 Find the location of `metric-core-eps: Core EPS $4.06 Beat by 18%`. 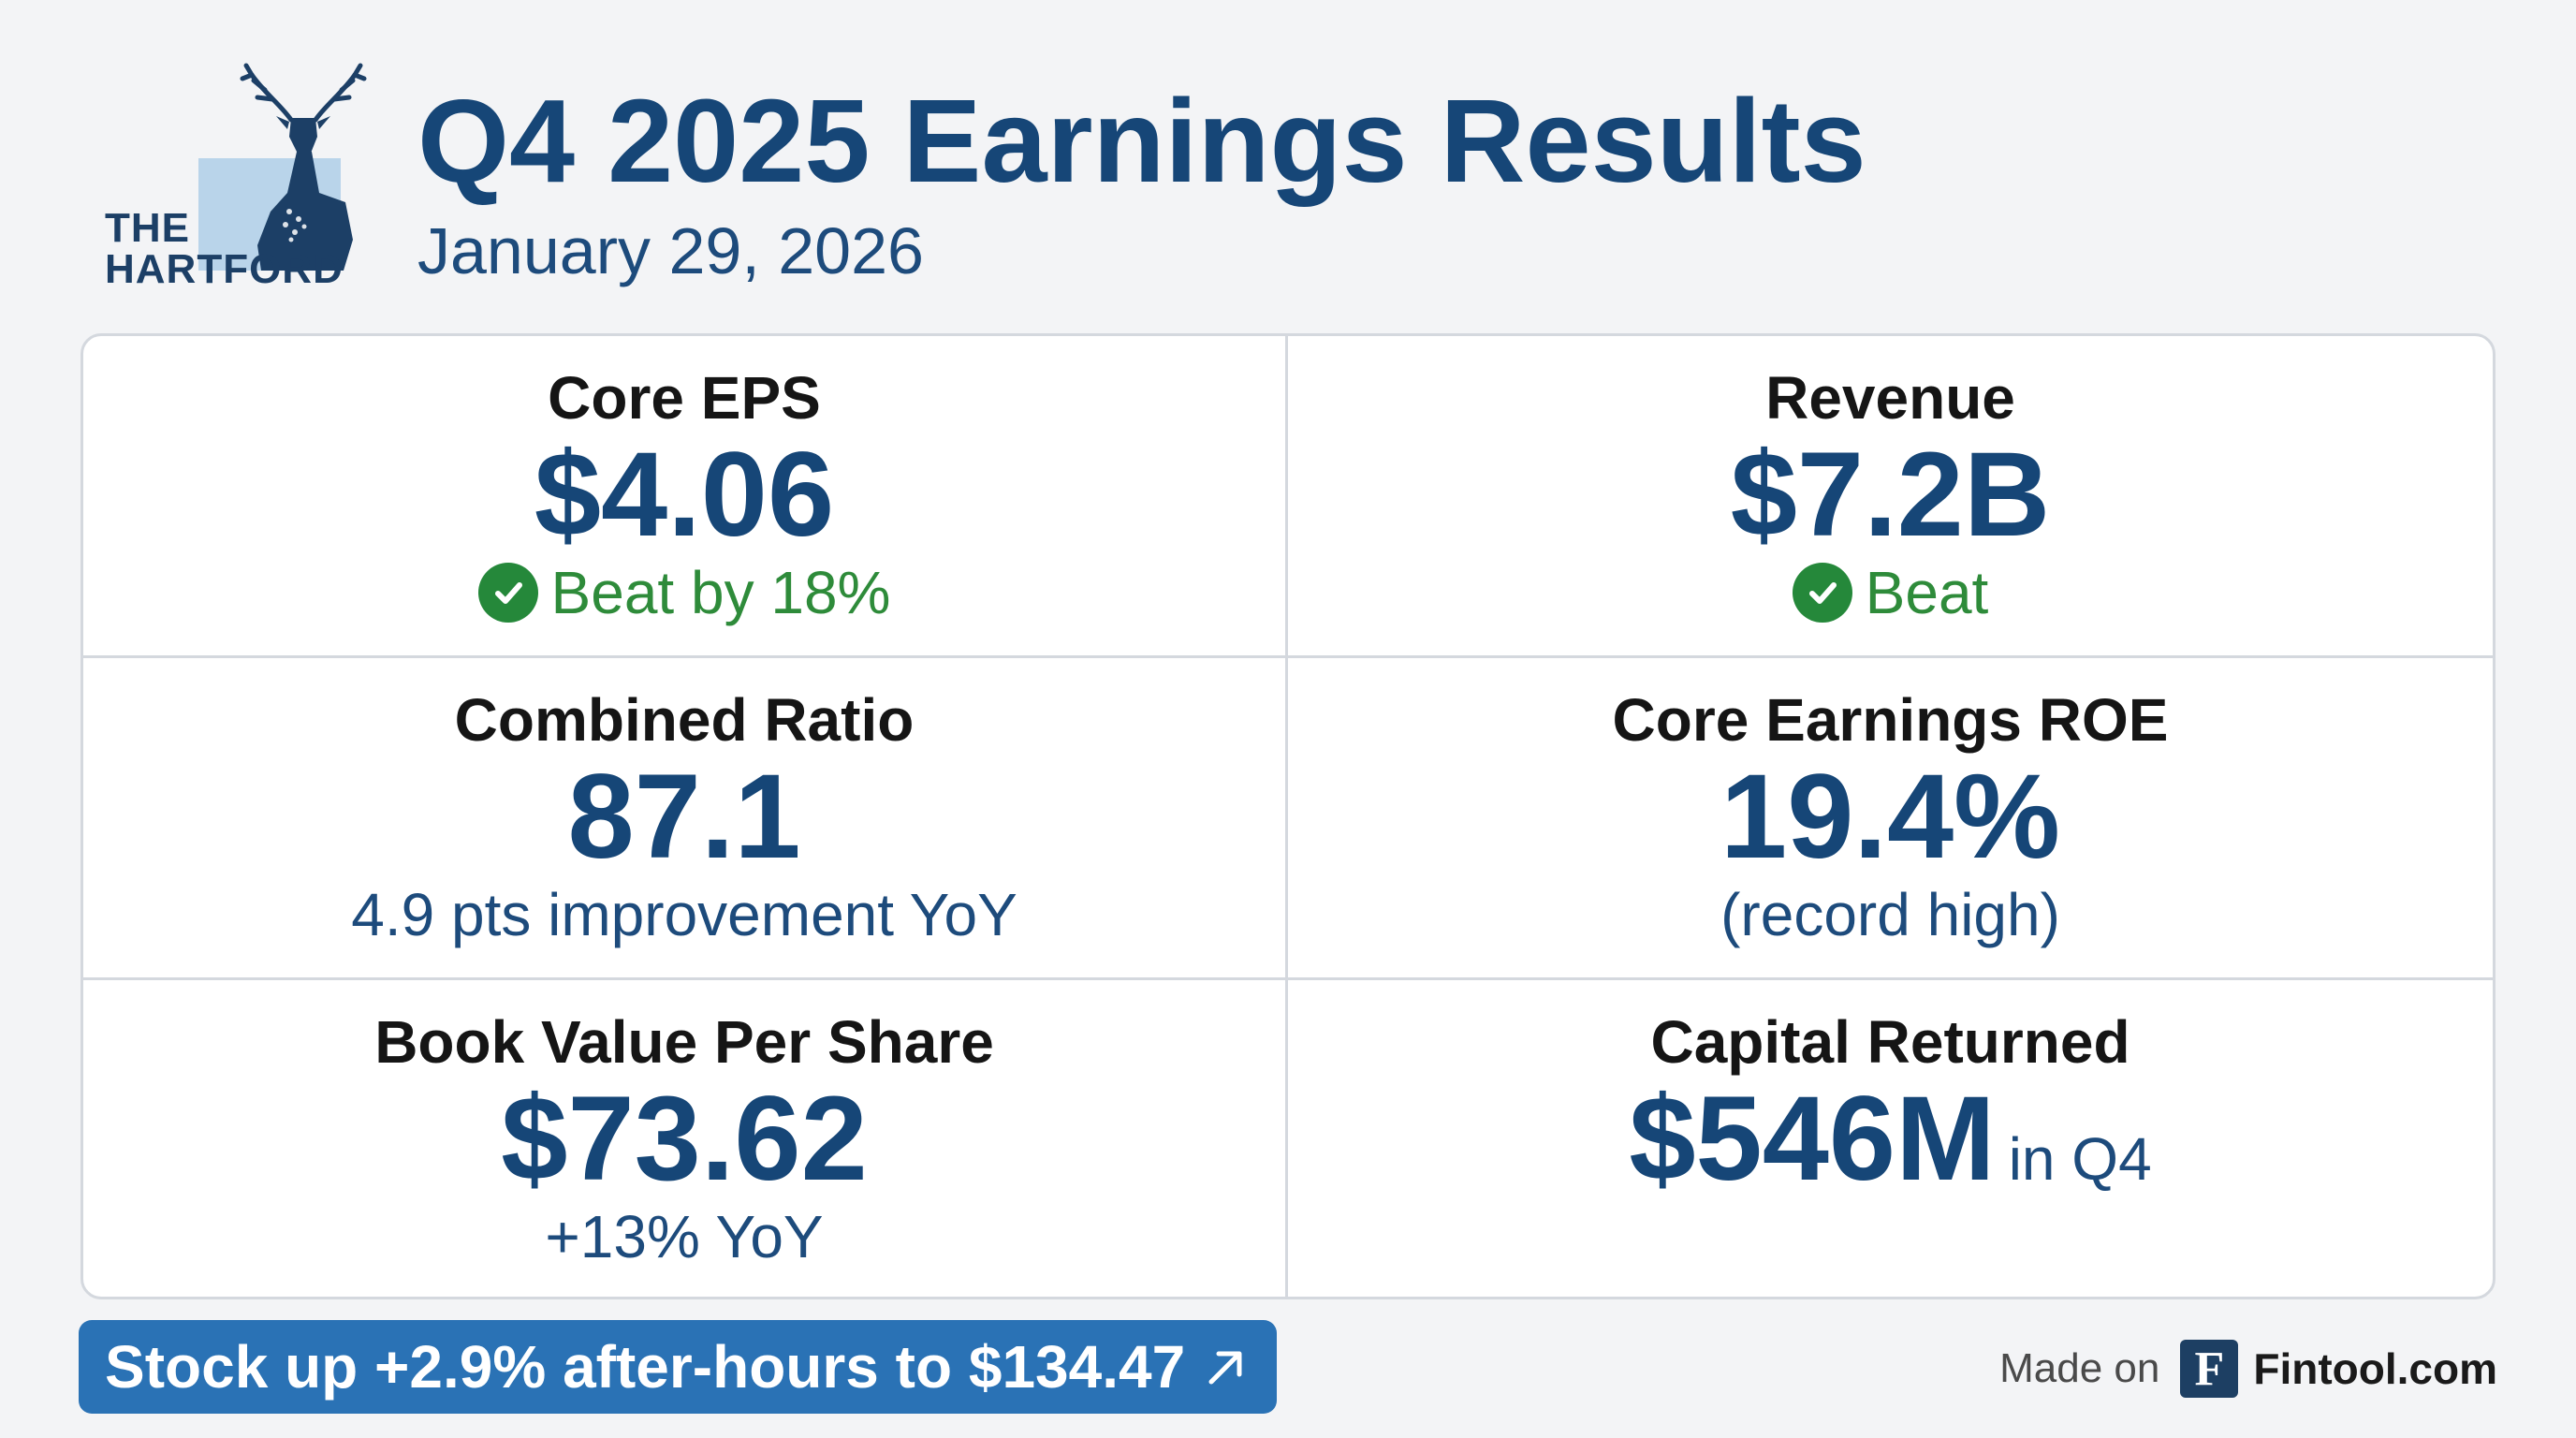

metric-core-eps: Core EPS $4.06 Beat by 18% is located at coordinates (685, 497).